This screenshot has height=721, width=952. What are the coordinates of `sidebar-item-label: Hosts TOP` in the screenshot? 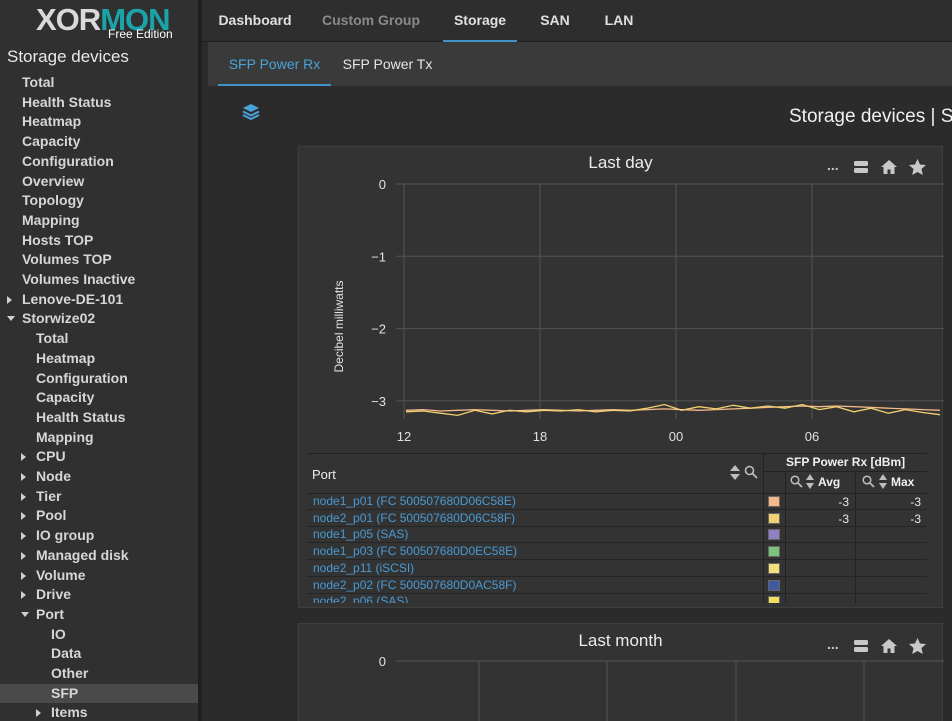 It's located at (58, 239).